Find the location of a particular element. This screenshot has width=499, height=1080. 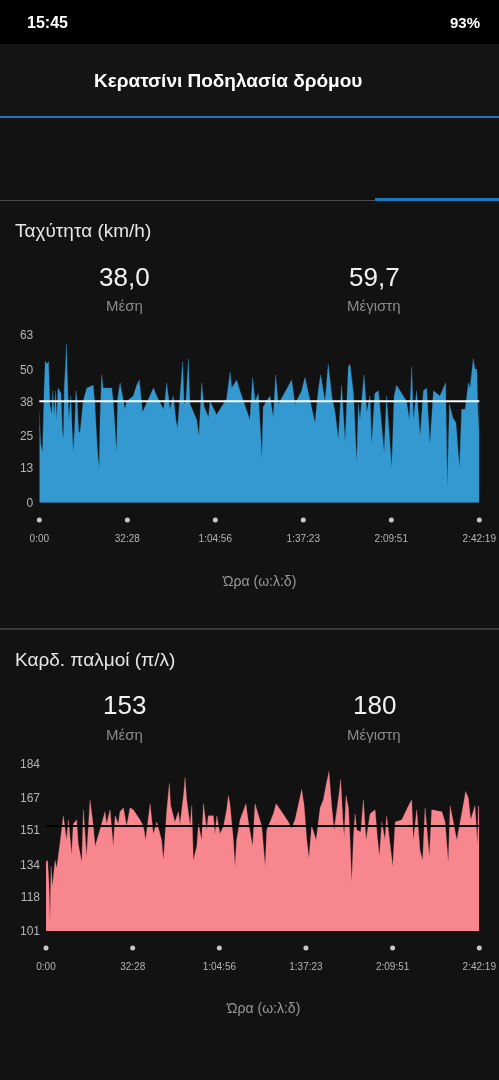

y-tick-label: 25 is located at coordinates (26, 436).